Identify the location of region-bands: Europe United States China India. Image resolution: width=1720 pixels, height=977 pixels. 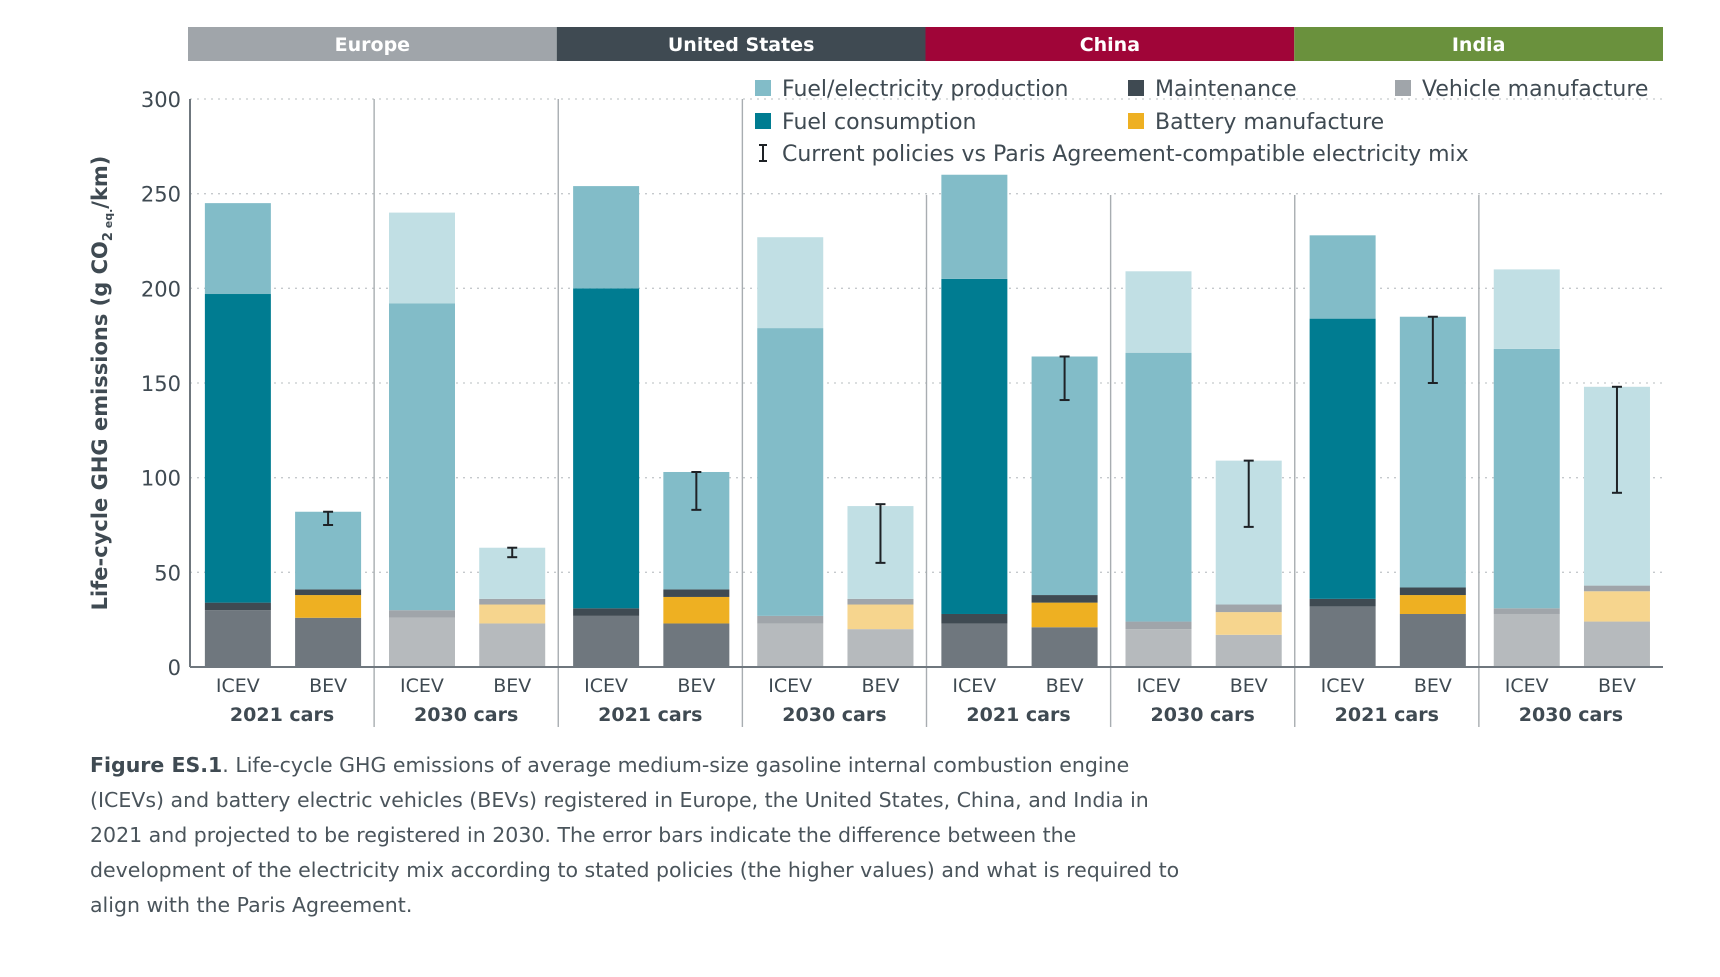
(925, 44).